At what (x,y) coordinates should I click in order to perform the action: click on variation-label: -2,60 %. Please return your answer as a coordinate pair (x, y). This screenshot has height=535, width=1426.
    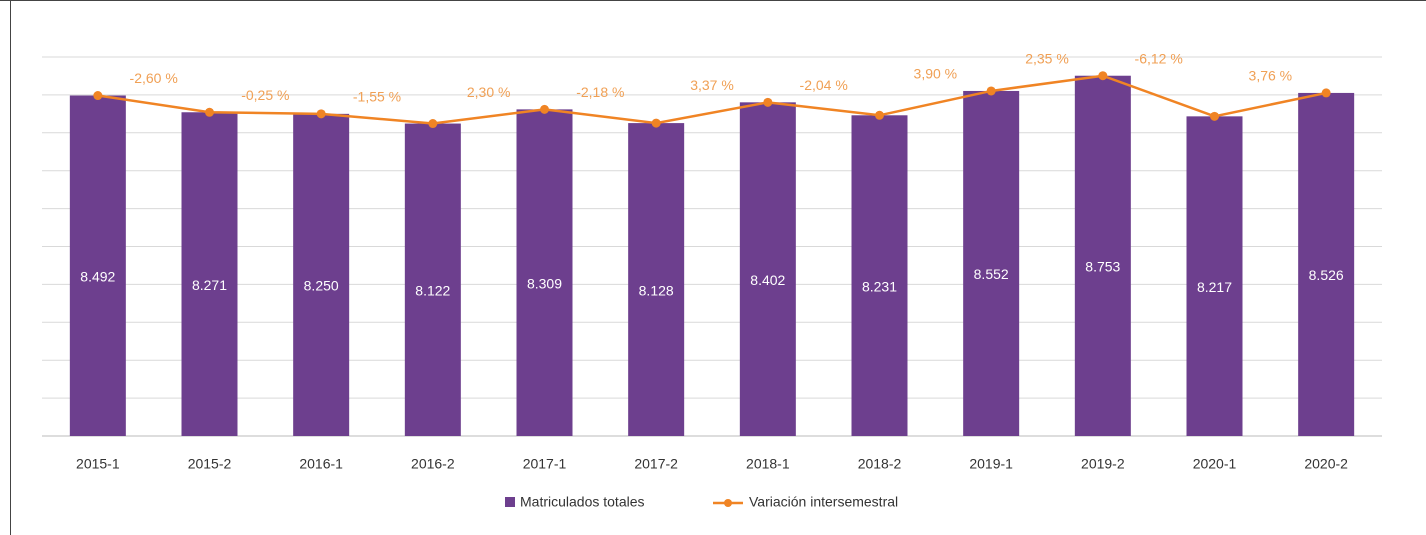
    Looking at the image, I should click on (154, 78).